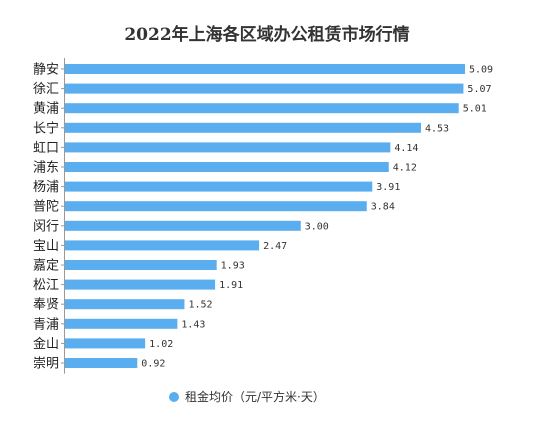 This screenshot has height=434, width=534. What do you see at coordinates (46, 364) in the screenshot?
I see `category-label: 崇明` at bounding box center [46, 364].